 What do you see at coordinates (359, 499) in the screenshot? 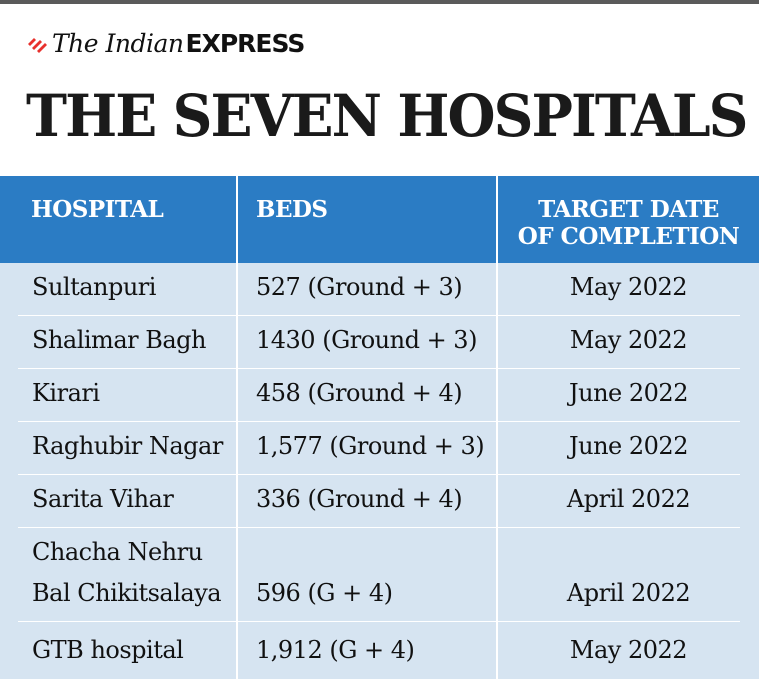
I see `cell-beds: 336 (Ground + 4)` at bounding box center [359, 499].